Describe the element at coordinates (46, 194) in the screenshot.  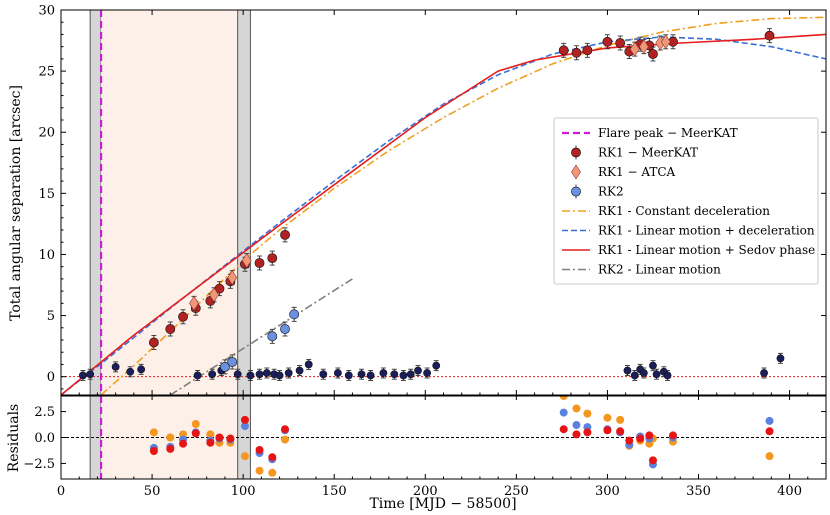
I see `y-tick-label-15: 15` at that location.